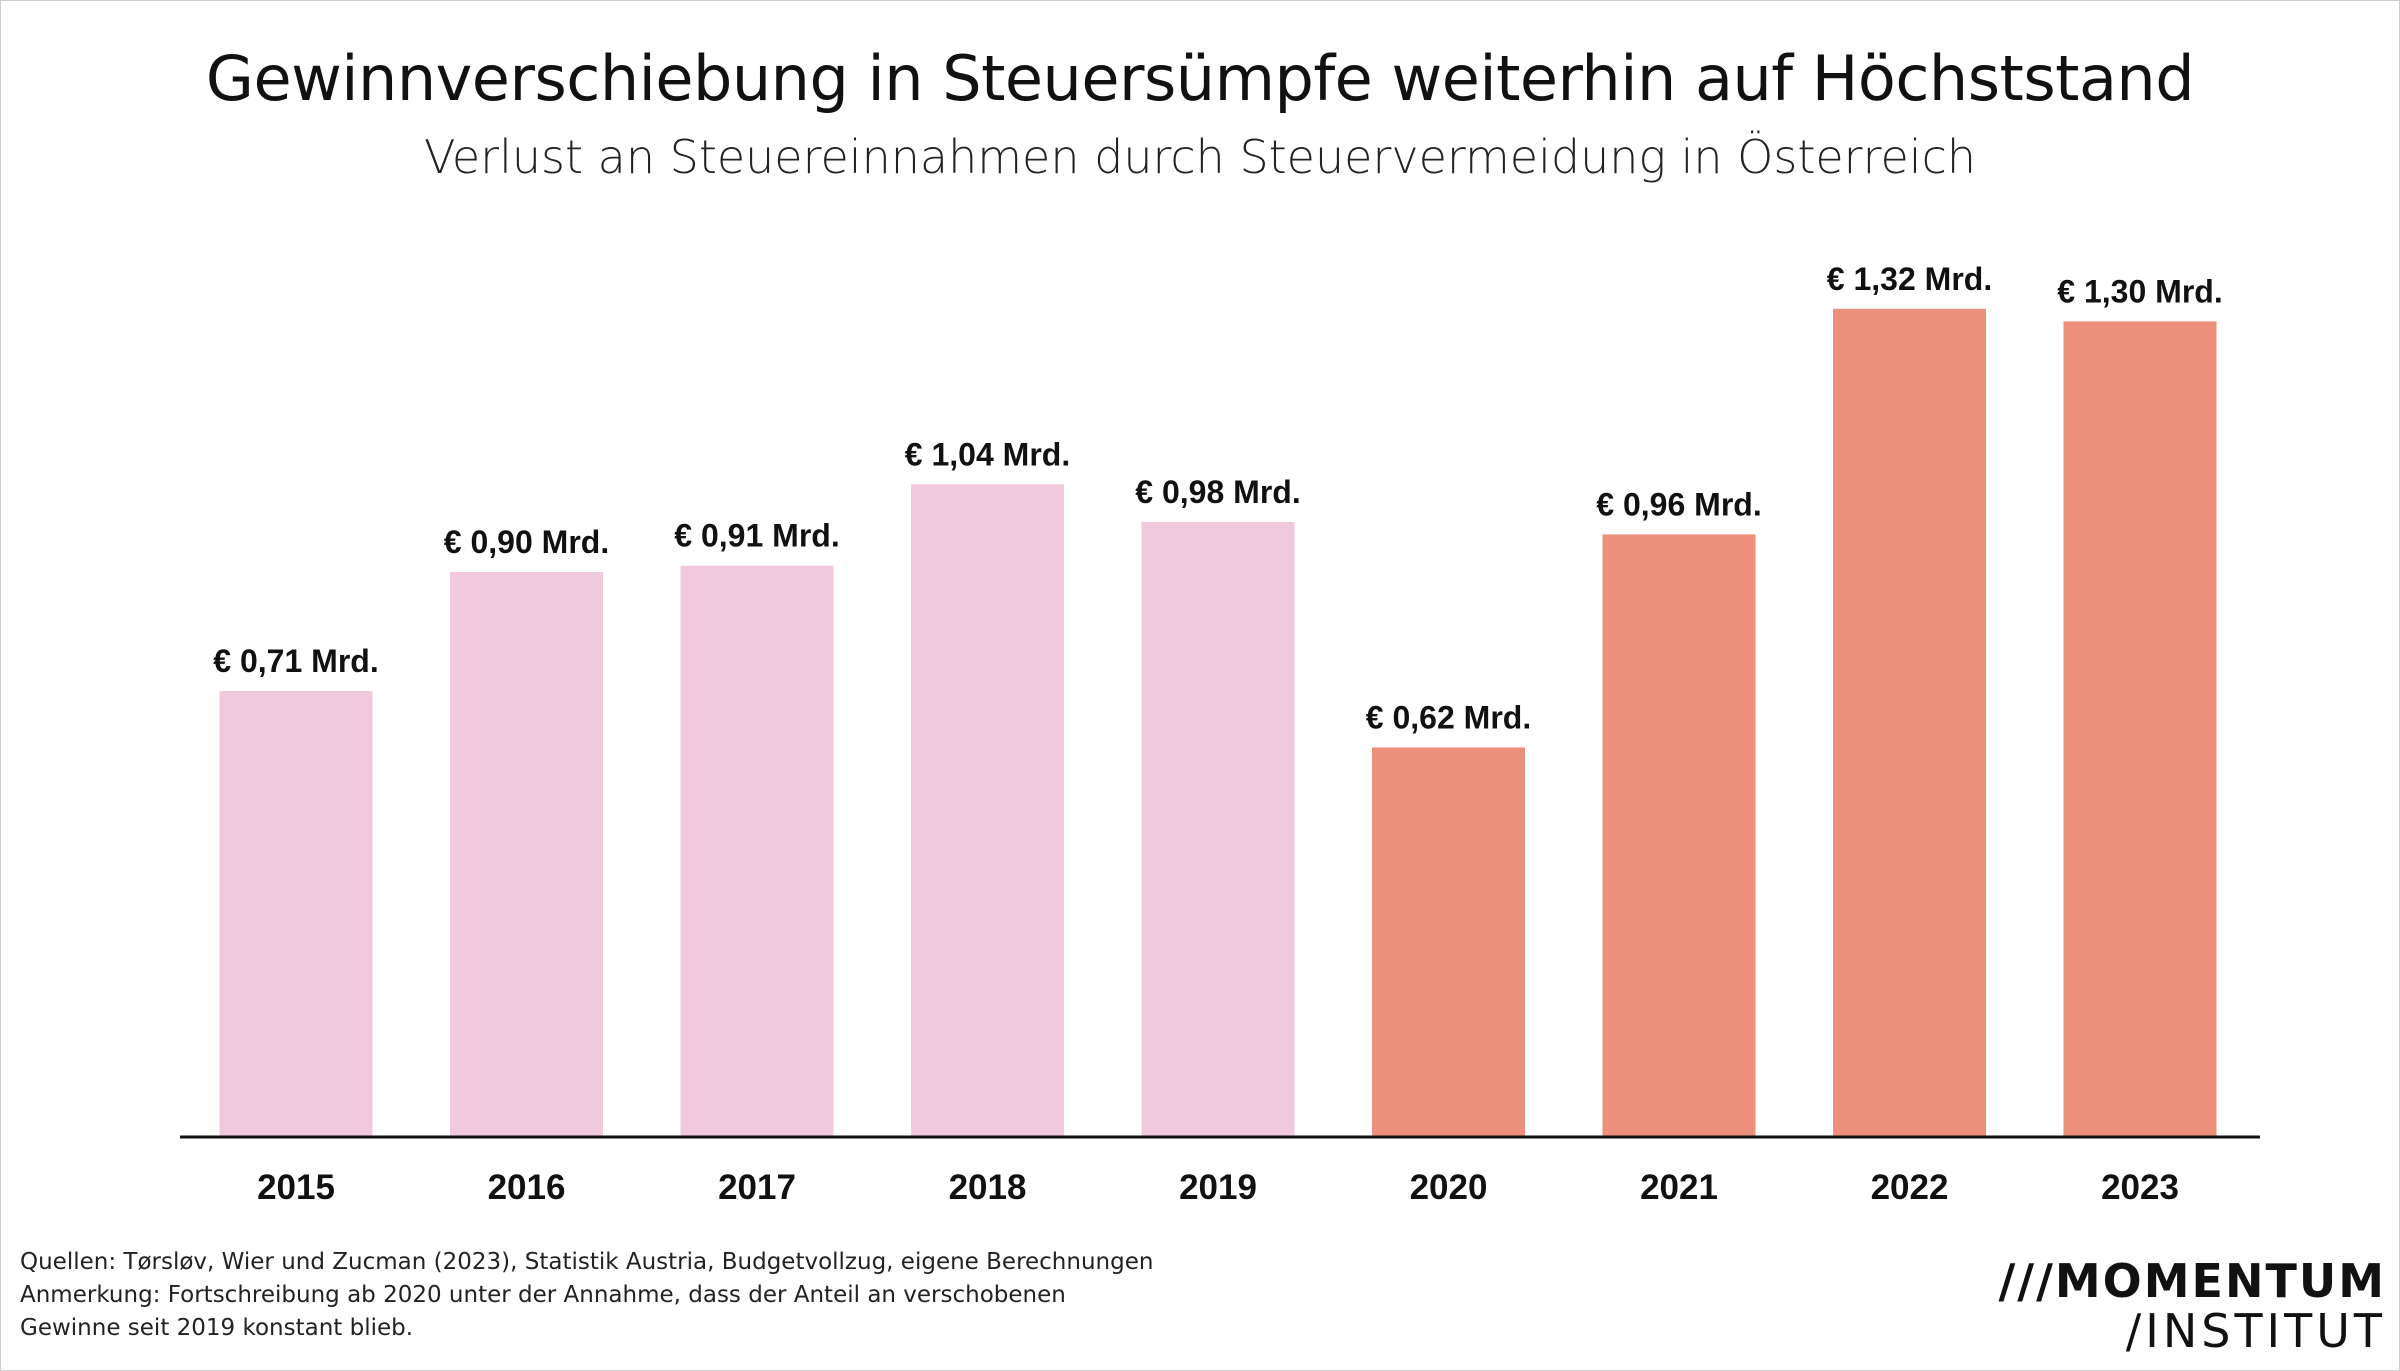 Image resolution: width=2400 pixels, height=1371 pixels. What do you see at coordinates (1910, 1187) in the screenshot?
I see `x-tick-label-2022: 2022` at bounding box center [1910, 1187].